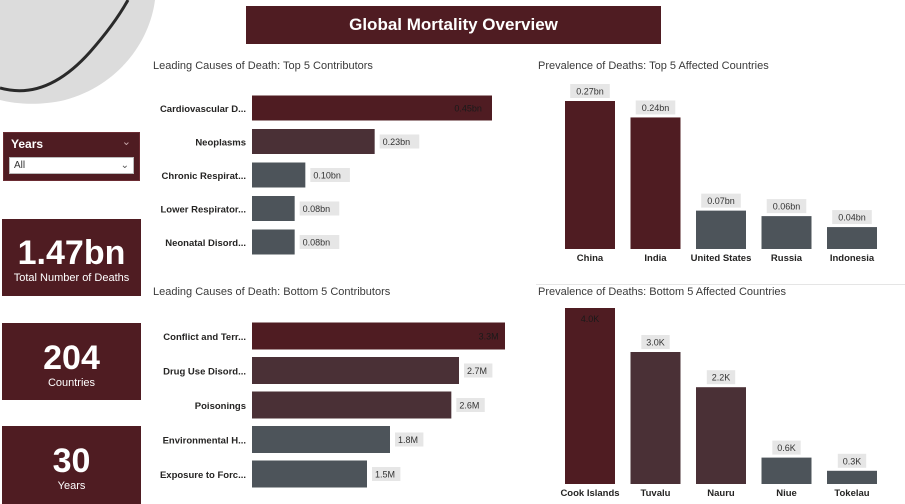 The width and height of the screenshot is (905, 504). I want to click on data-label: 1.5M, so click(385, 475).